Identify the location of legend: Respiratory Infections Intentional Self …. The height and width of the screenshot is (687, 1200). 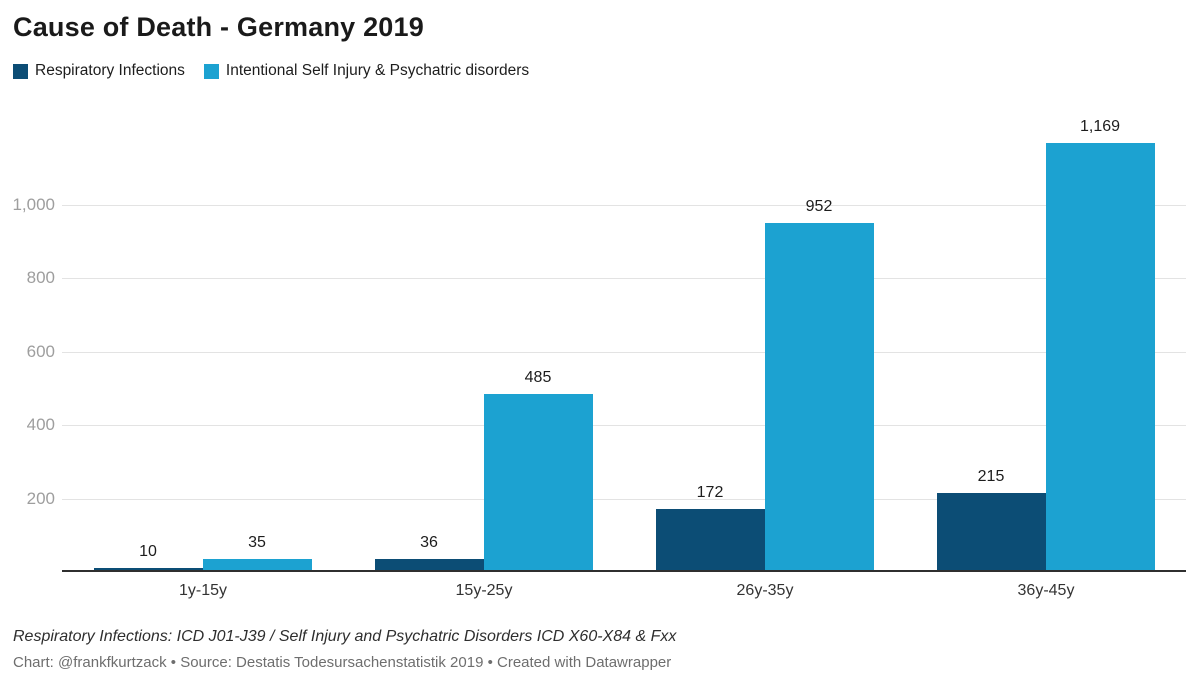
(271, 71).